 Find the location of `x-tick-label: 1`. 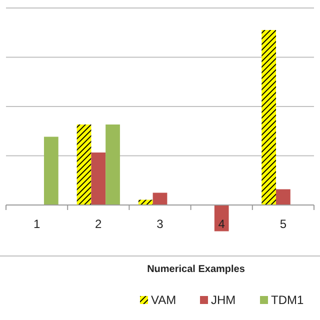

x-tick-label: 1 is located at coordinates (36, 224).